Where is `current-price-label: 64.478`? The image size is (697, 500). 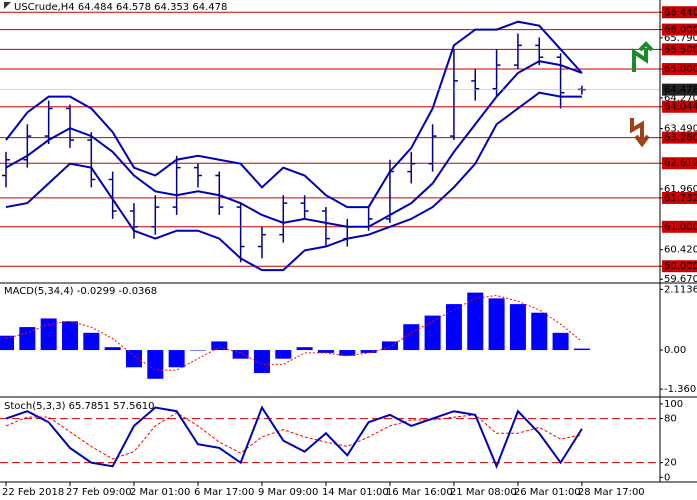 current-price-label: 64.478 is located at coordinates (680, 90).